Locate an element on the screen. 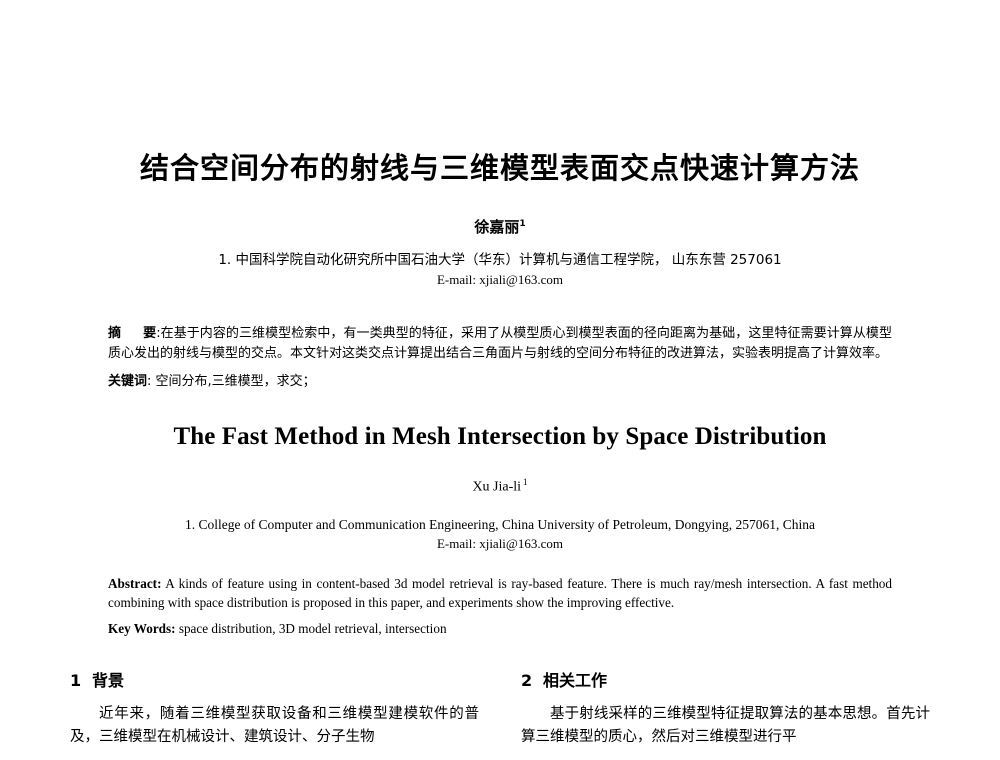  section-heading-related-work: 2 相关工作 is located at coordinates (725, 679).